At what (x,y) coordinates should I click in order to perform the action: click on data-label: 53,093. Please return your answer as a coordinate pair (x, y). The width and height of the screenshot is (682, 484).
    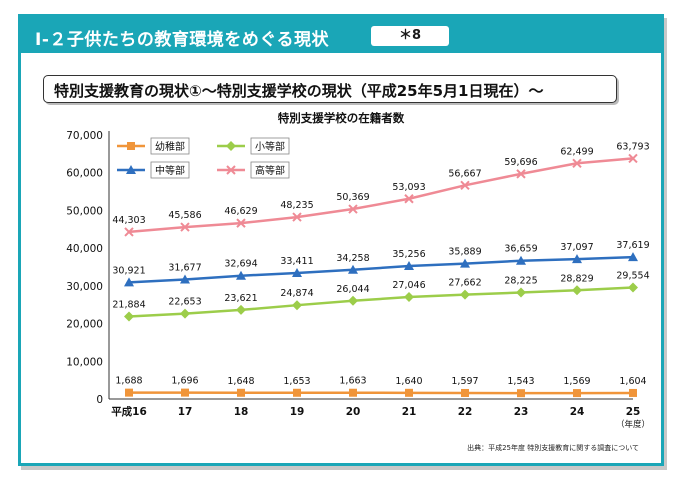
    Looking at the image, I should click on (408, 187).